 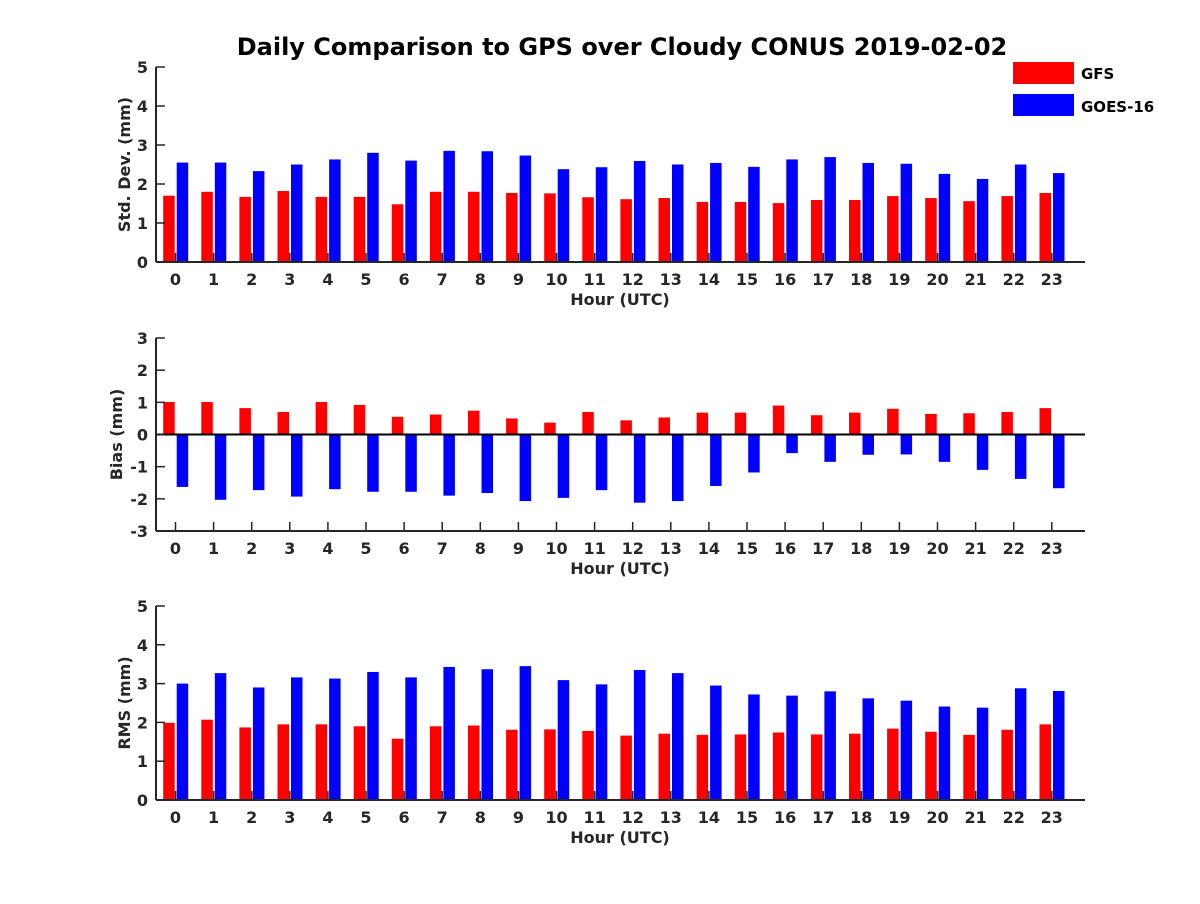 What do you see at coordinates (142, 67) in the screenshot?
I see `y-tick-label: 5` at bounding box center [142, 67].